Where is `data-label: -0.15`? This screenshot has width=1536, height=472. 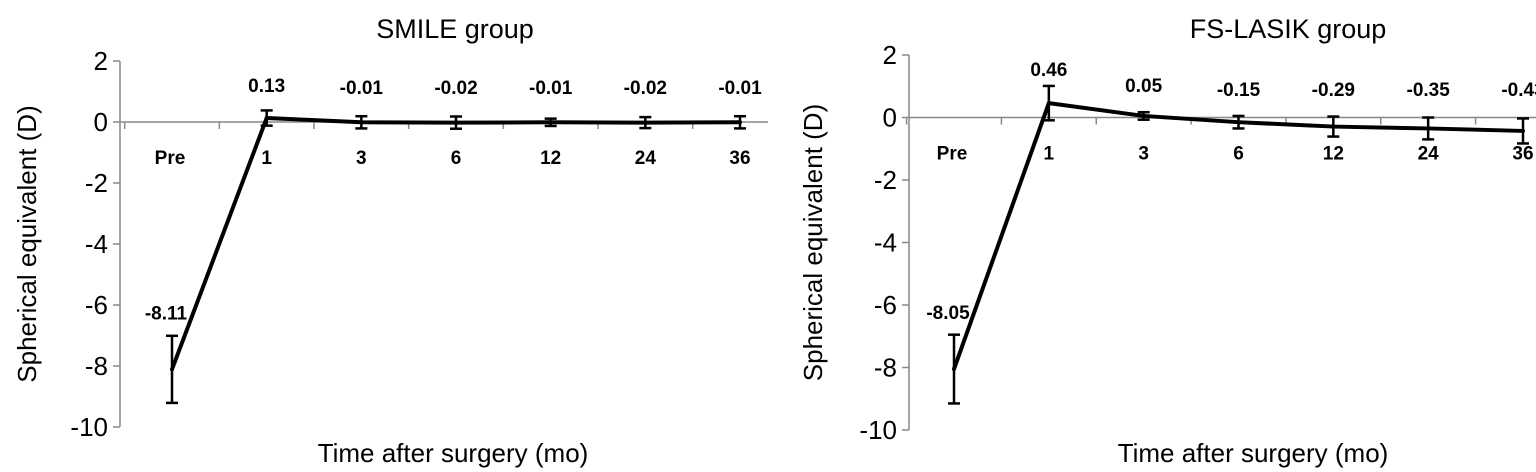
data-label: -0.15 is located at coordinates (1239, 90).